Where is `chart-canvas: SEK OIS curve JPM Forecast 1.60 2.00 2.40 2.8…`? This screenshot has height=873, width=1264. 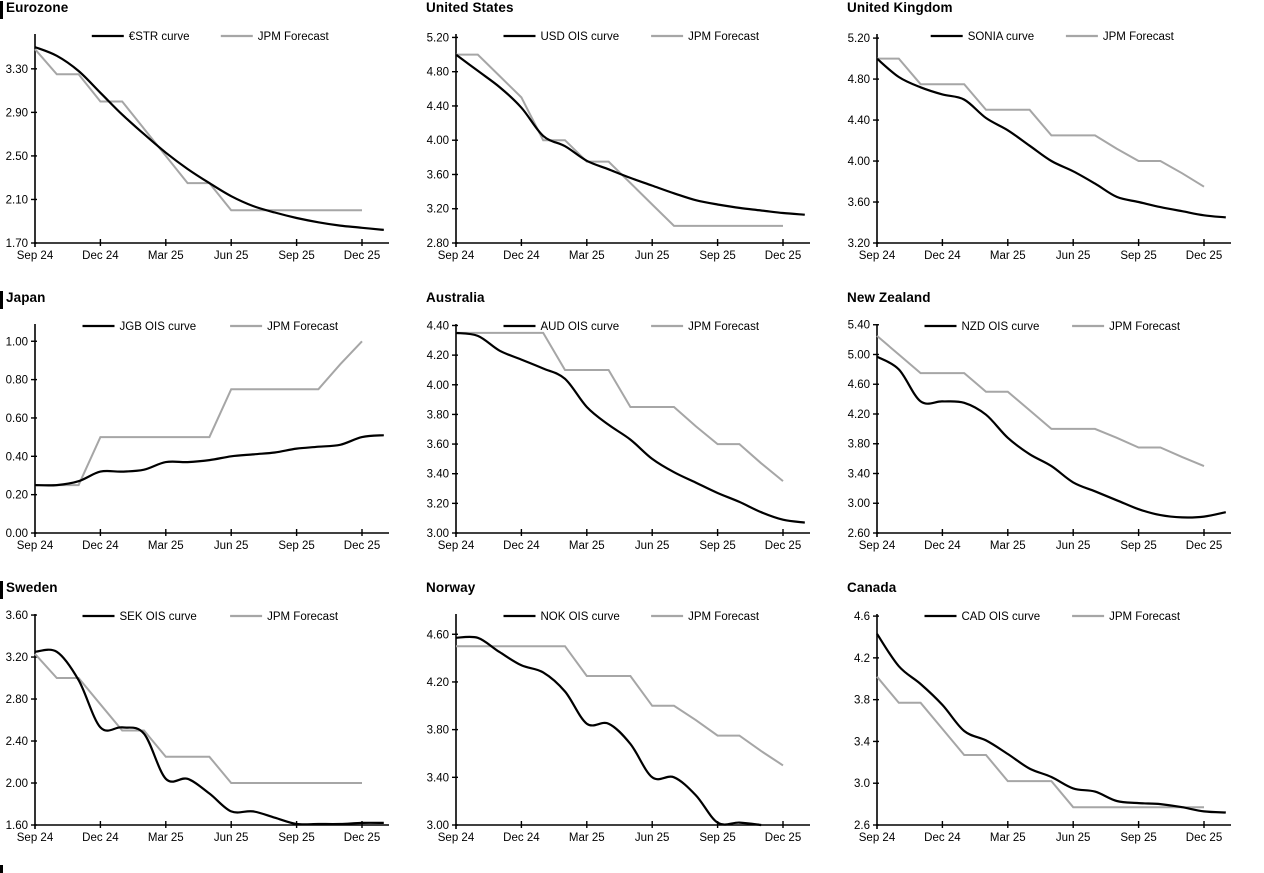
chart-canvas: SEK OIS curve JPM Forecast 1.60 2.00 2.40 2.8… is located at coordinates (197, 727).